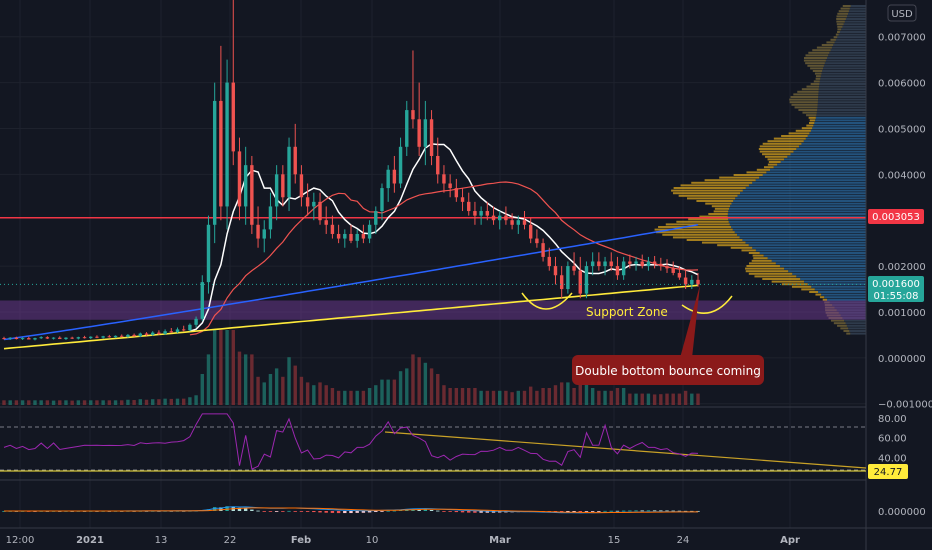 This screenshot has height=550, width=932. I want to click on currency-badge: USD, so click(902, 14).